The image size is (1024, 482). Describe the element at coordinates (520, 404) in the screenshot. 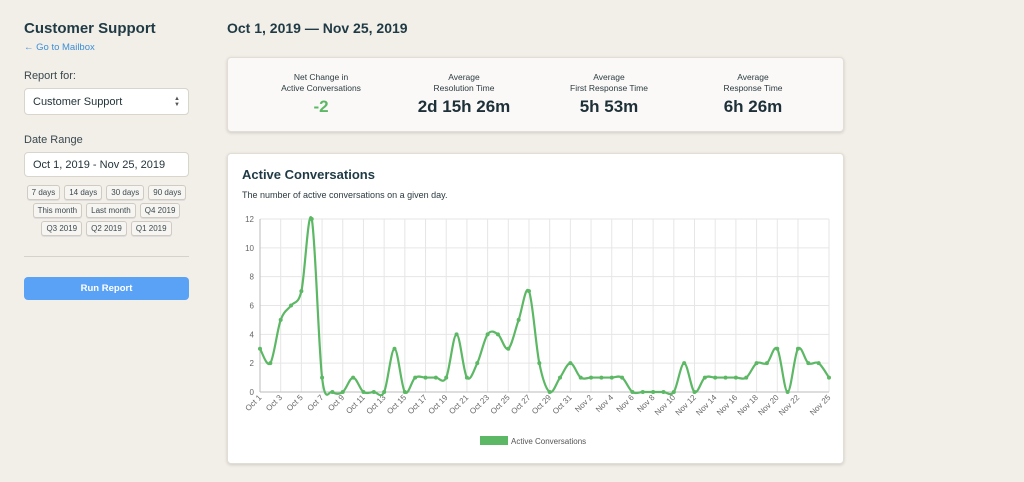

I see `x-tick-label: Oct 27` at that location.